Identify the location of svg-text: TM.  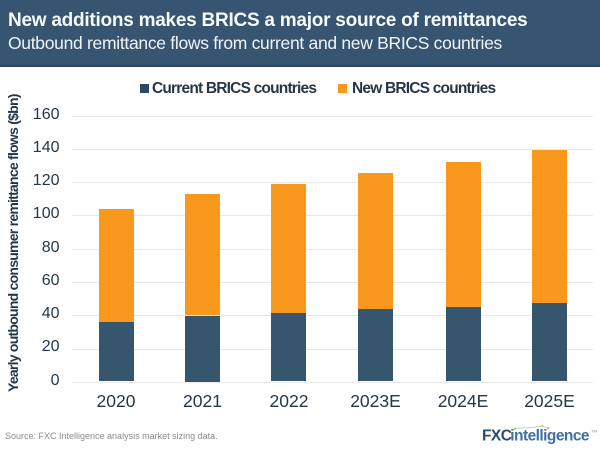
(594, 431).